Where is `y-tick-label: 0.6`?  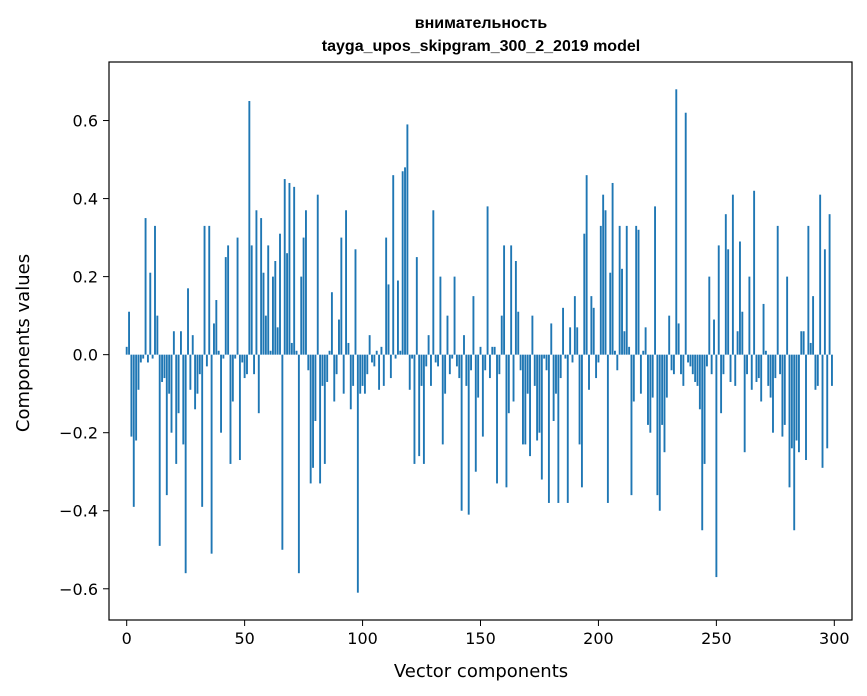 y-tick-label: 0.6 is located at coordinates (85, 121).